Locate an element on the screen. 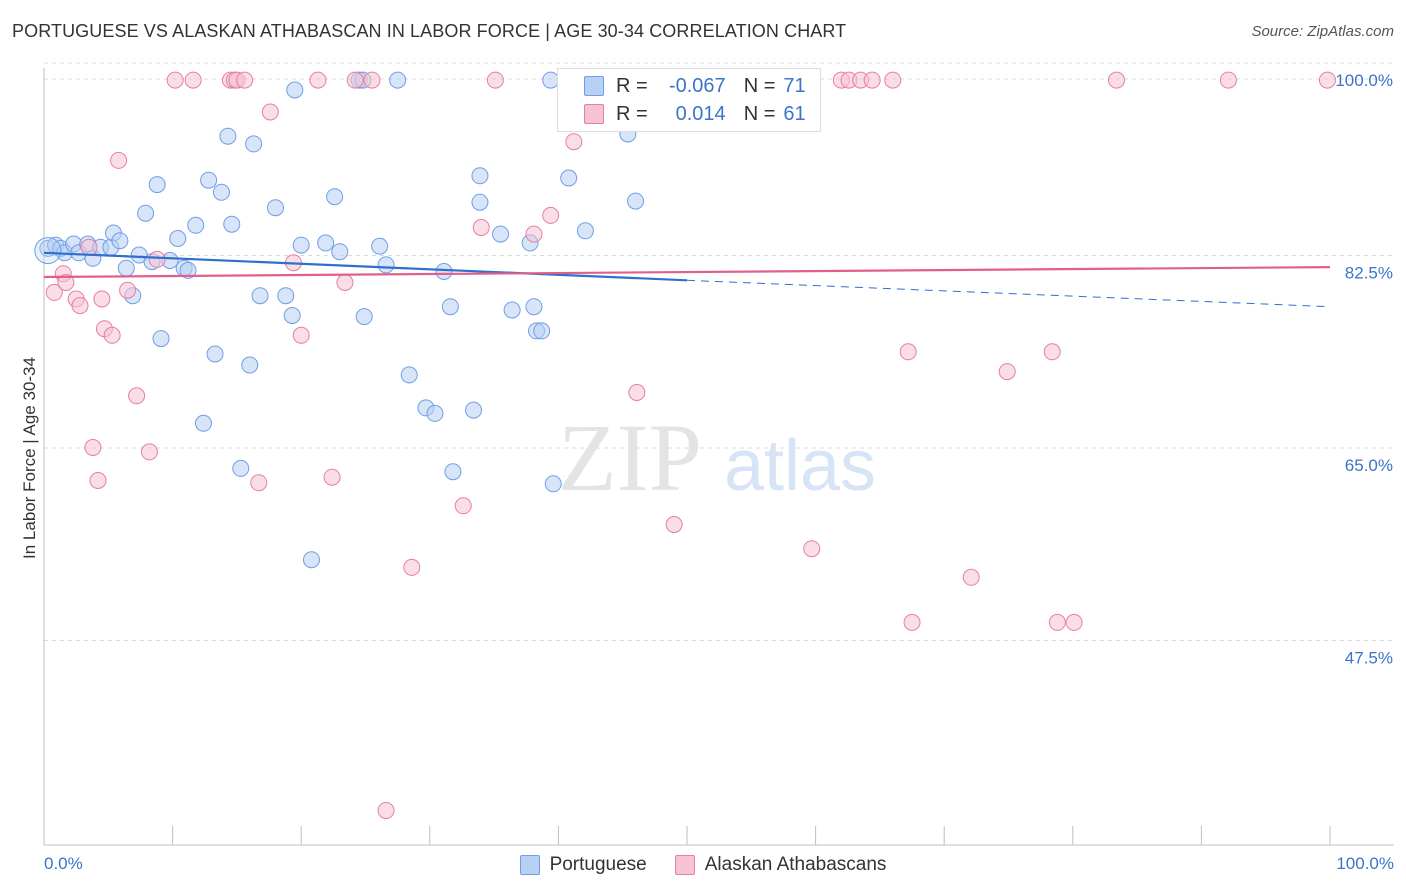  y-tick-label: 100.0% is located at coordinates (1364, 80).